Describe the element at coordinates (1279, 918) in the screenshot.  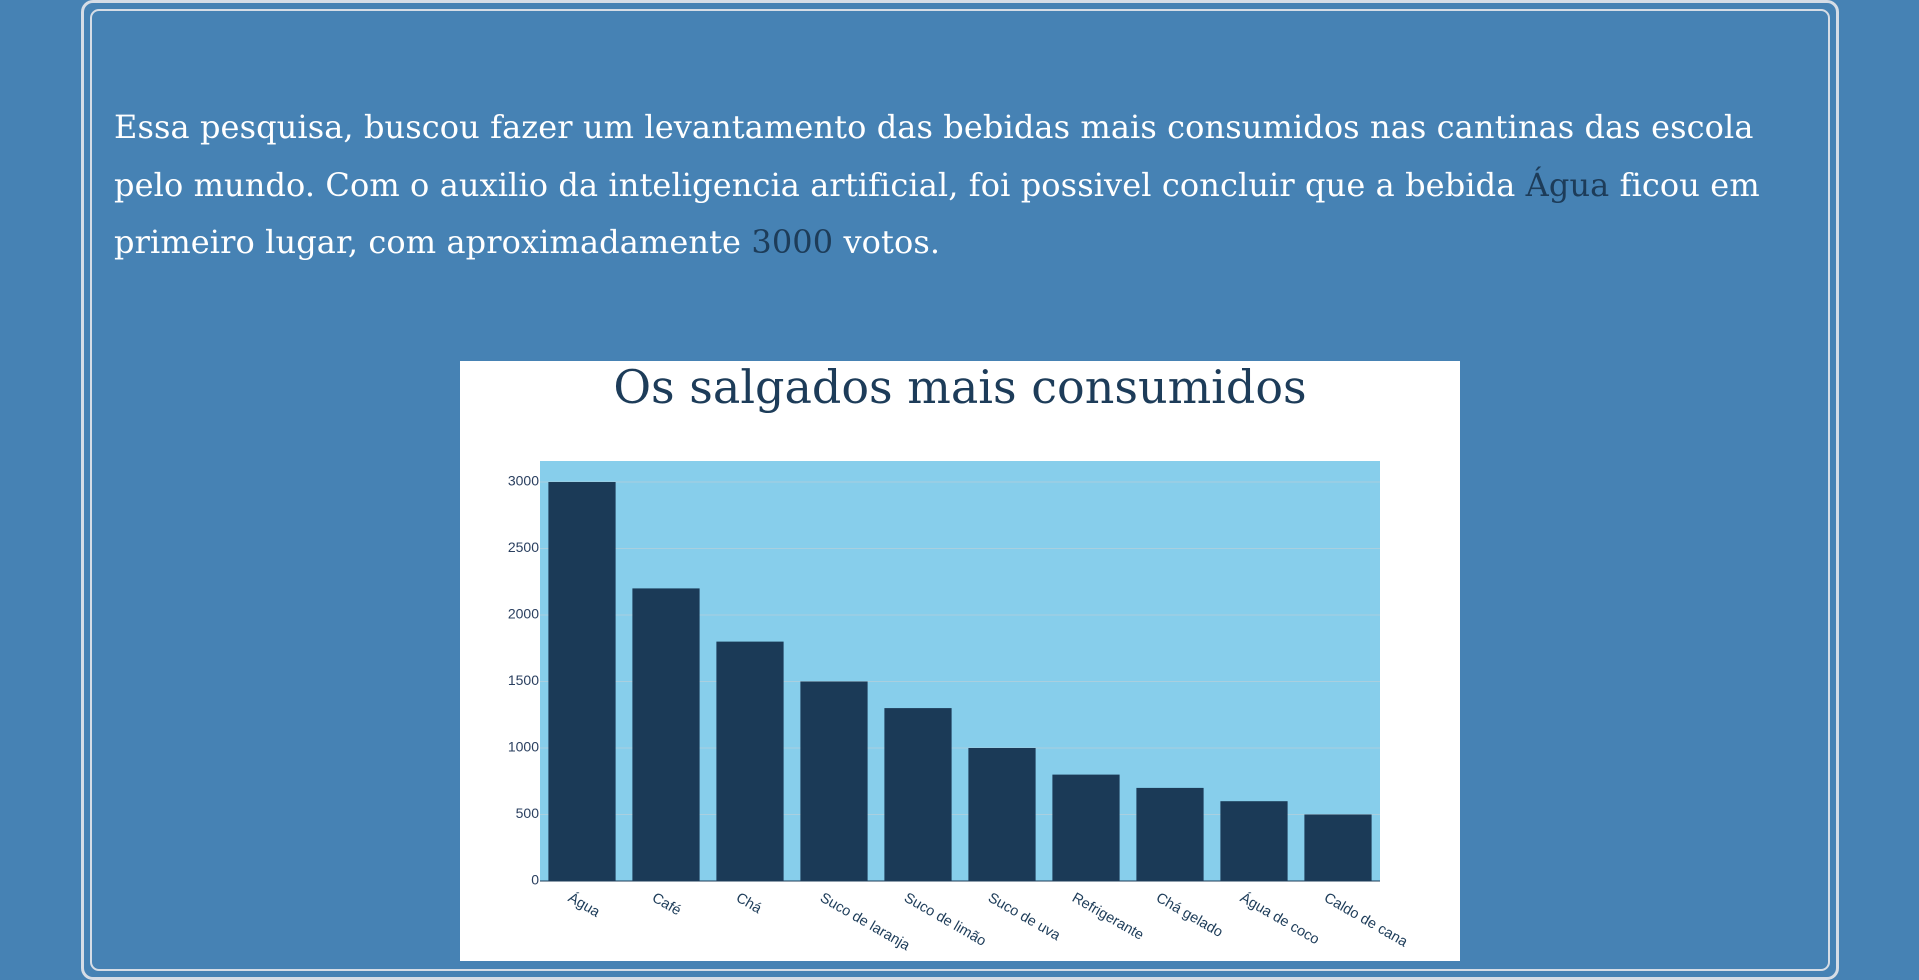
I see `x-tick-label: Água de coco` at that location.